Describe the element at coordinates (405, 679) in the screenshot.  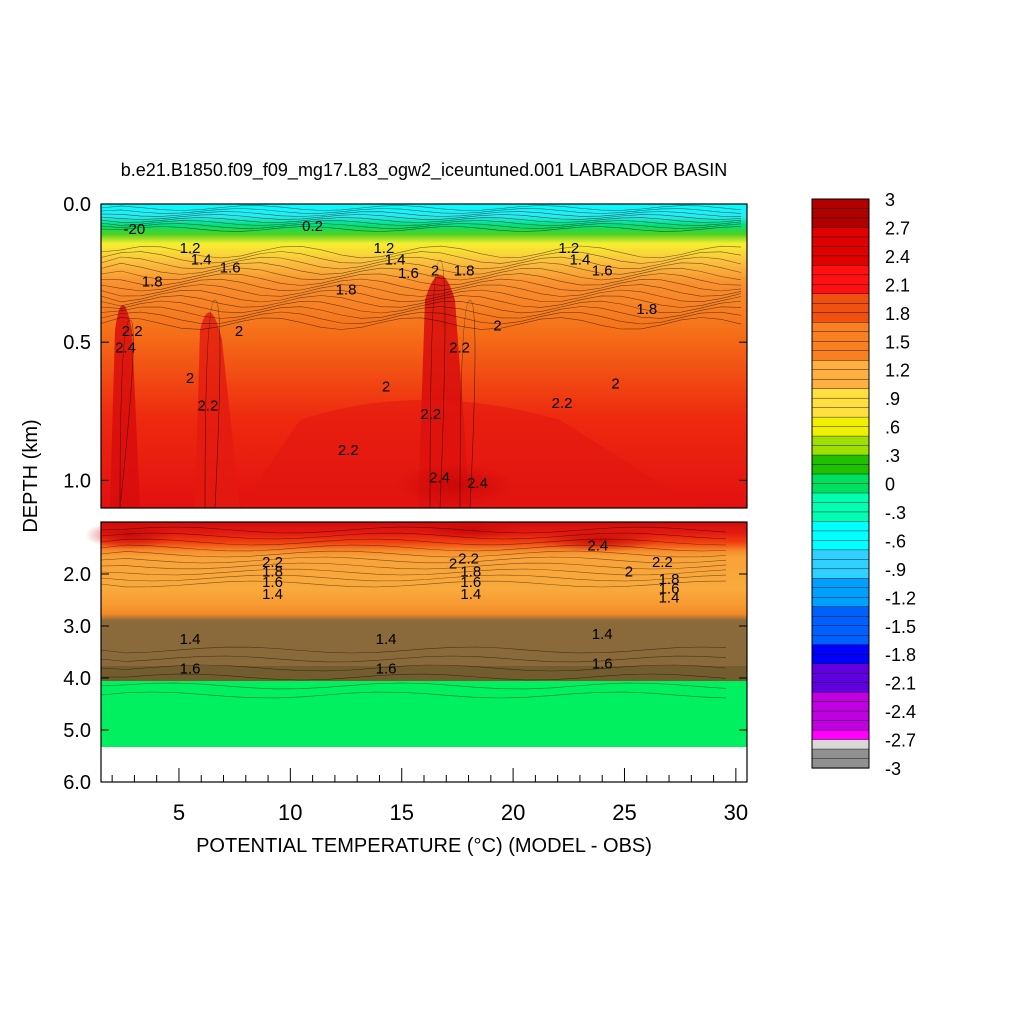
I see `lower-y-axis: 2.0 3.0 4.0 5.0 6.0` at that location.